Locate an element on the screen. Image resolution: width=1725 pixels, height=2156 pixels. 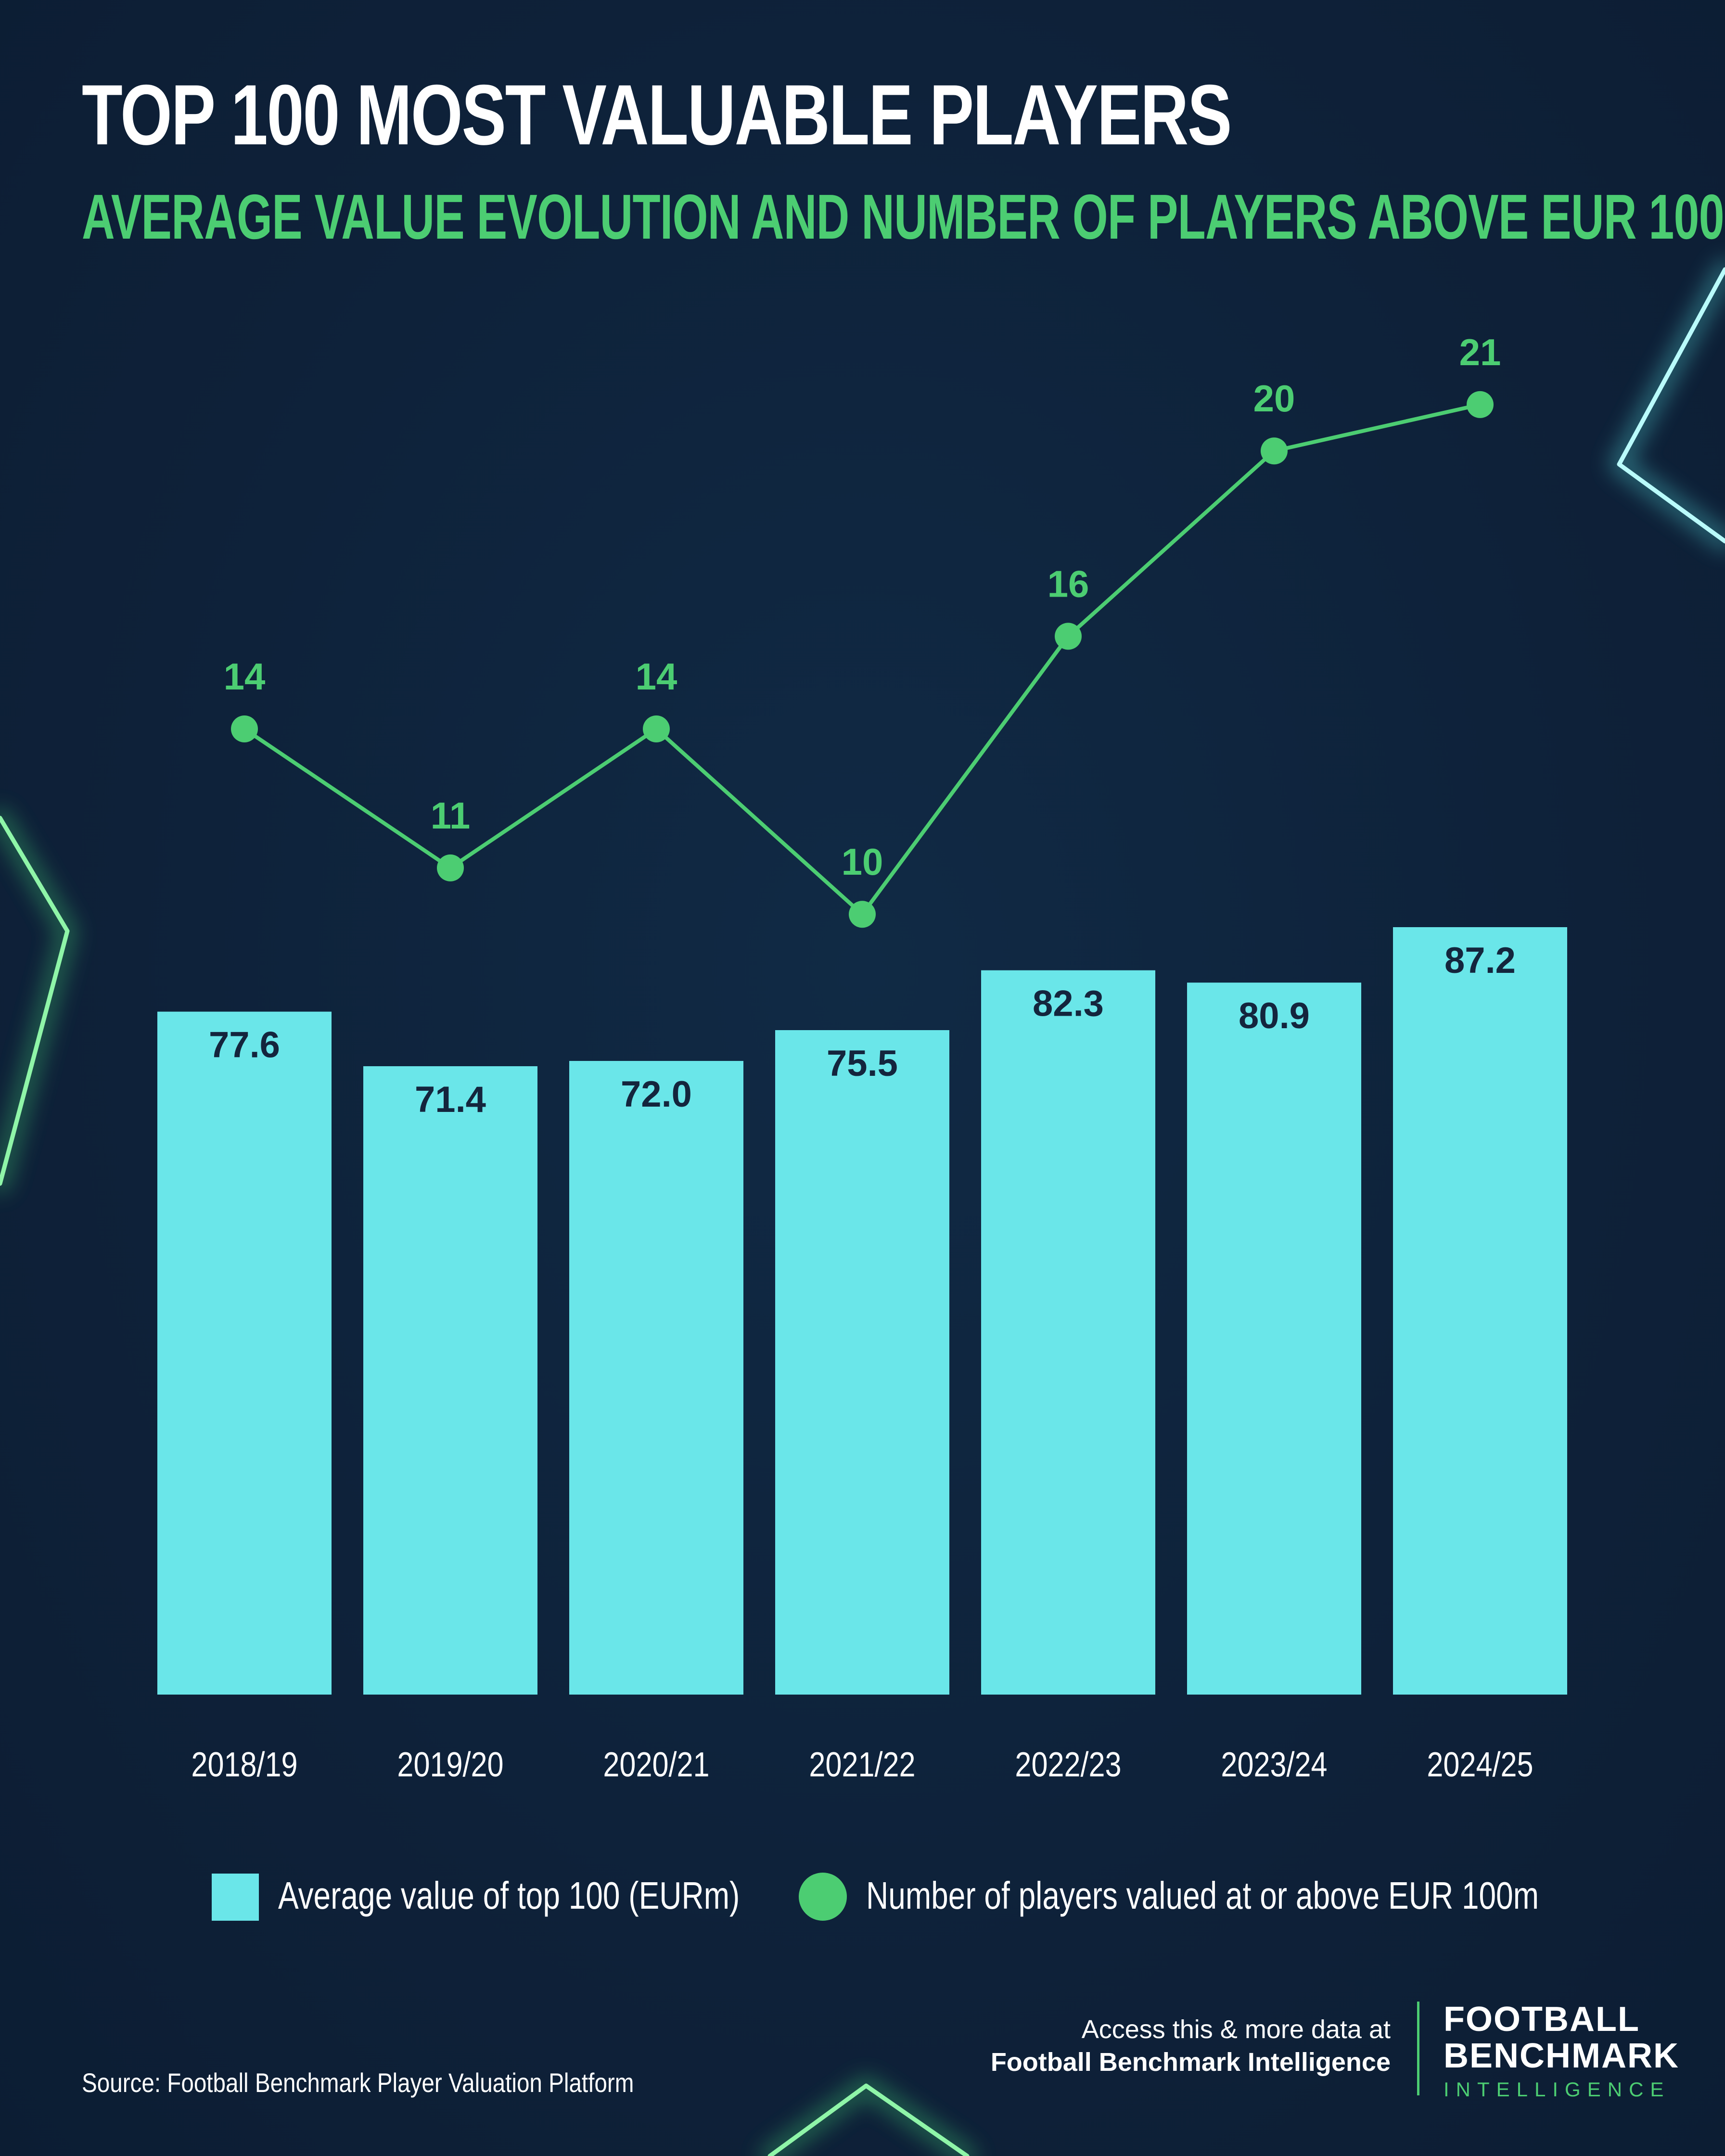
bar-value-label: 71.4 is located at coordinates (450, 1099).